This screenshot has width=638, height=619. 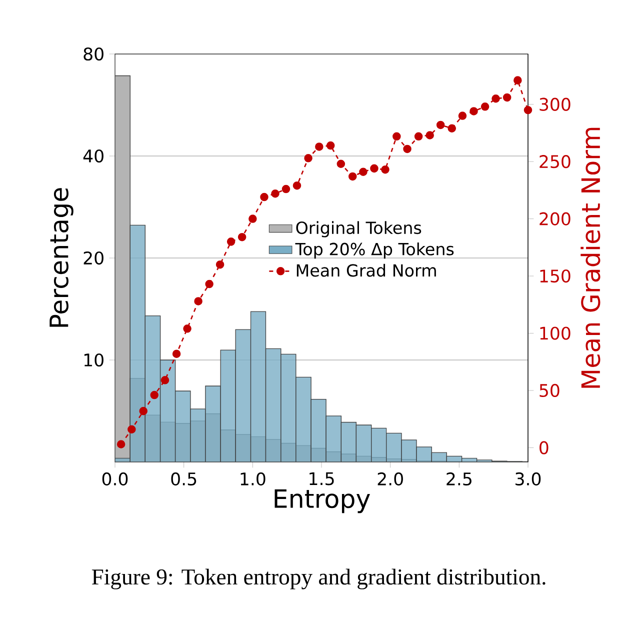 I want to click on y2-tick-label: 50, so click(x=550, y=391).